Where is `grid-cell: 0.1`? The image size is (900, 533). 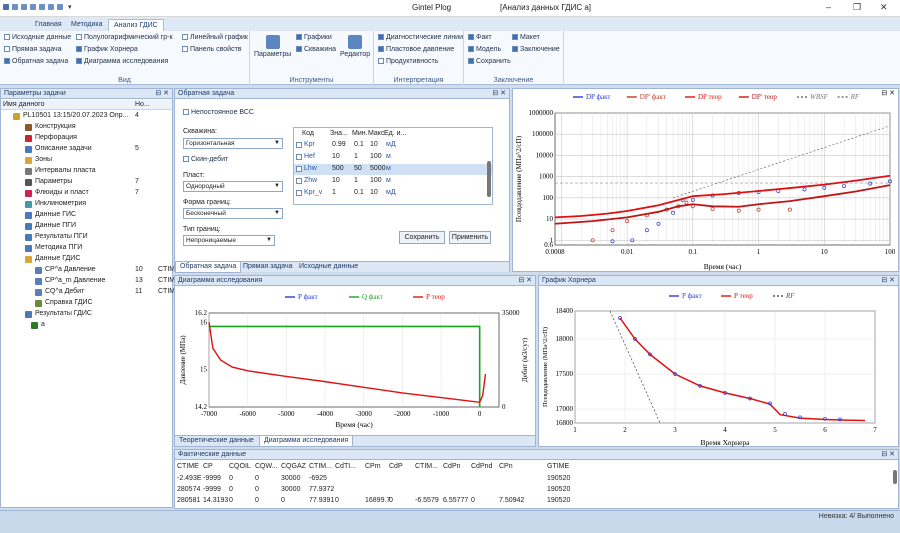 grid-cell: 0.1 is located at coordinates (359, 144).